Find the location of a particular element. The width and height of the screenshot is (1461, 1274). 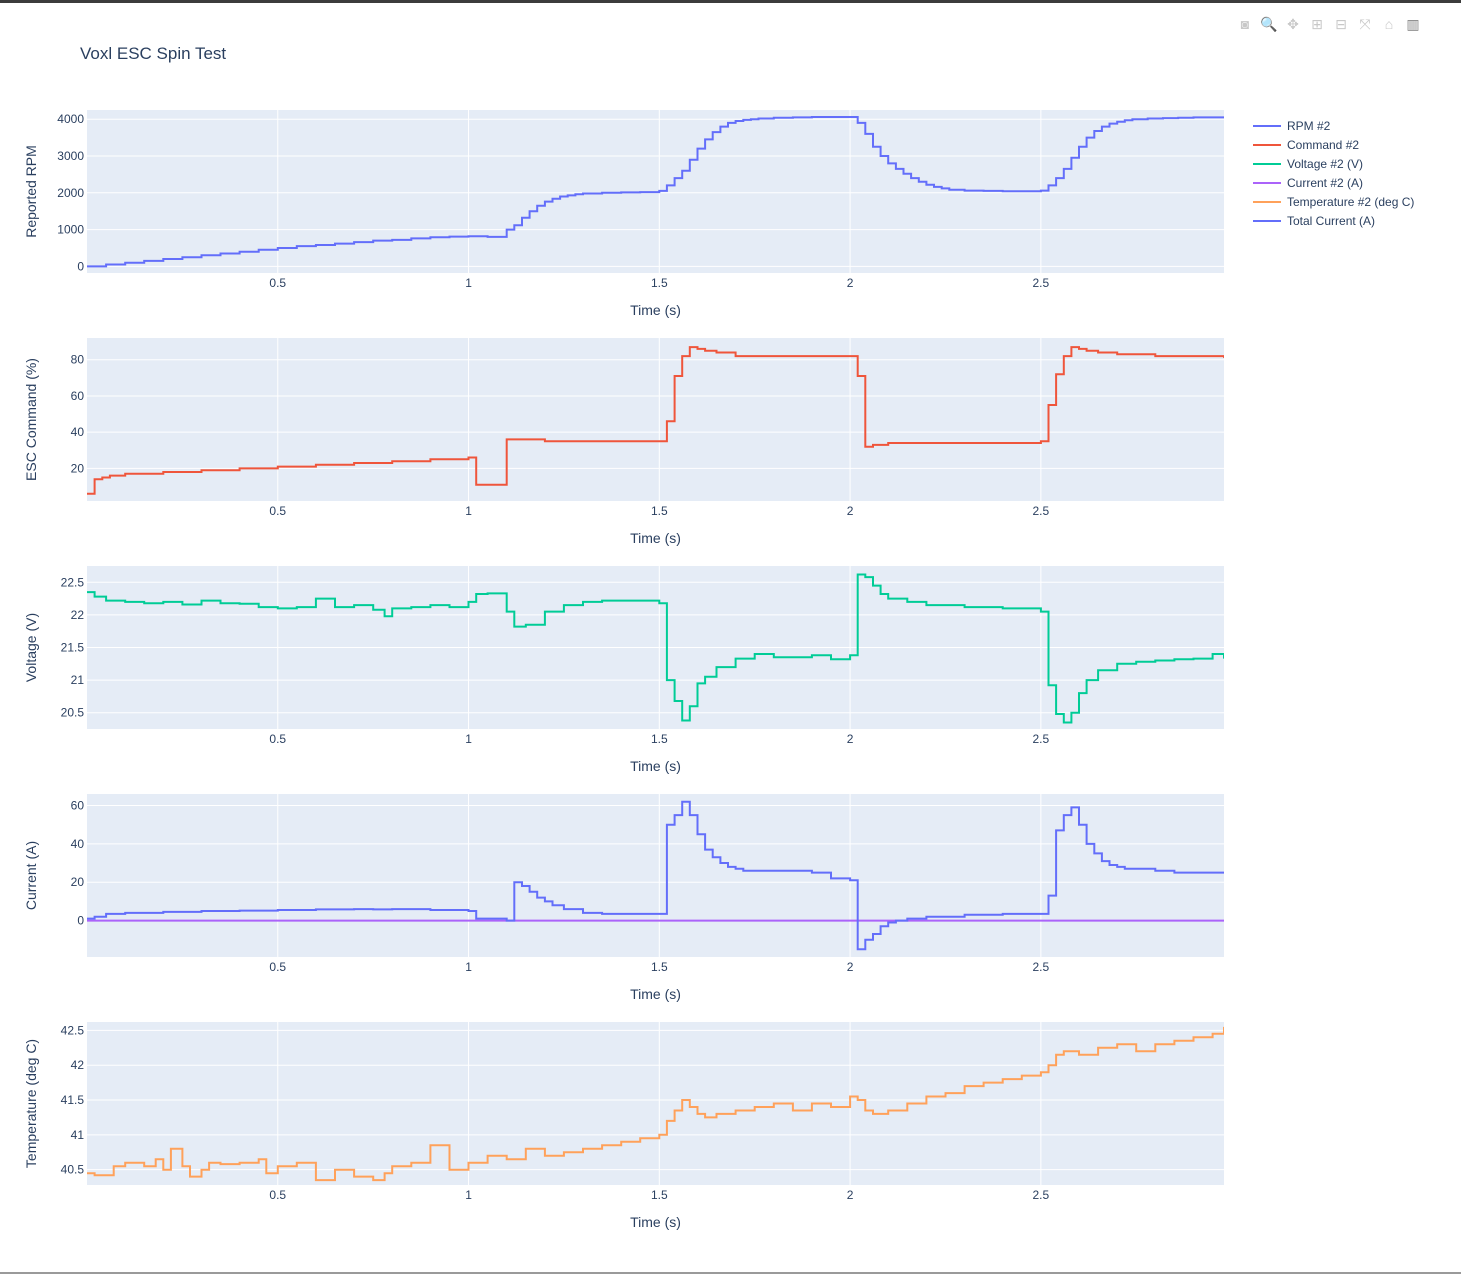

y-tick-label: 41.5 is located at coordinates (73, 1100).